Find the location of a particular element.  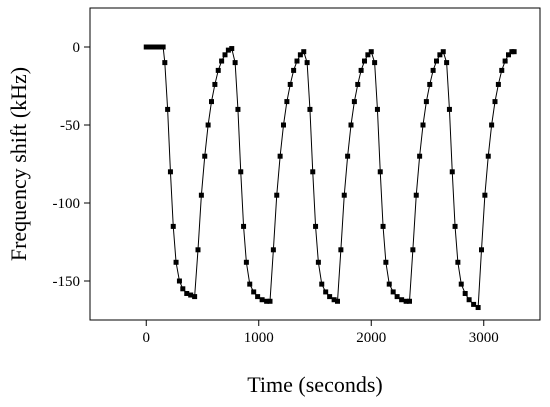

x-tick-label: 0 is located at coordinates (147, 338).